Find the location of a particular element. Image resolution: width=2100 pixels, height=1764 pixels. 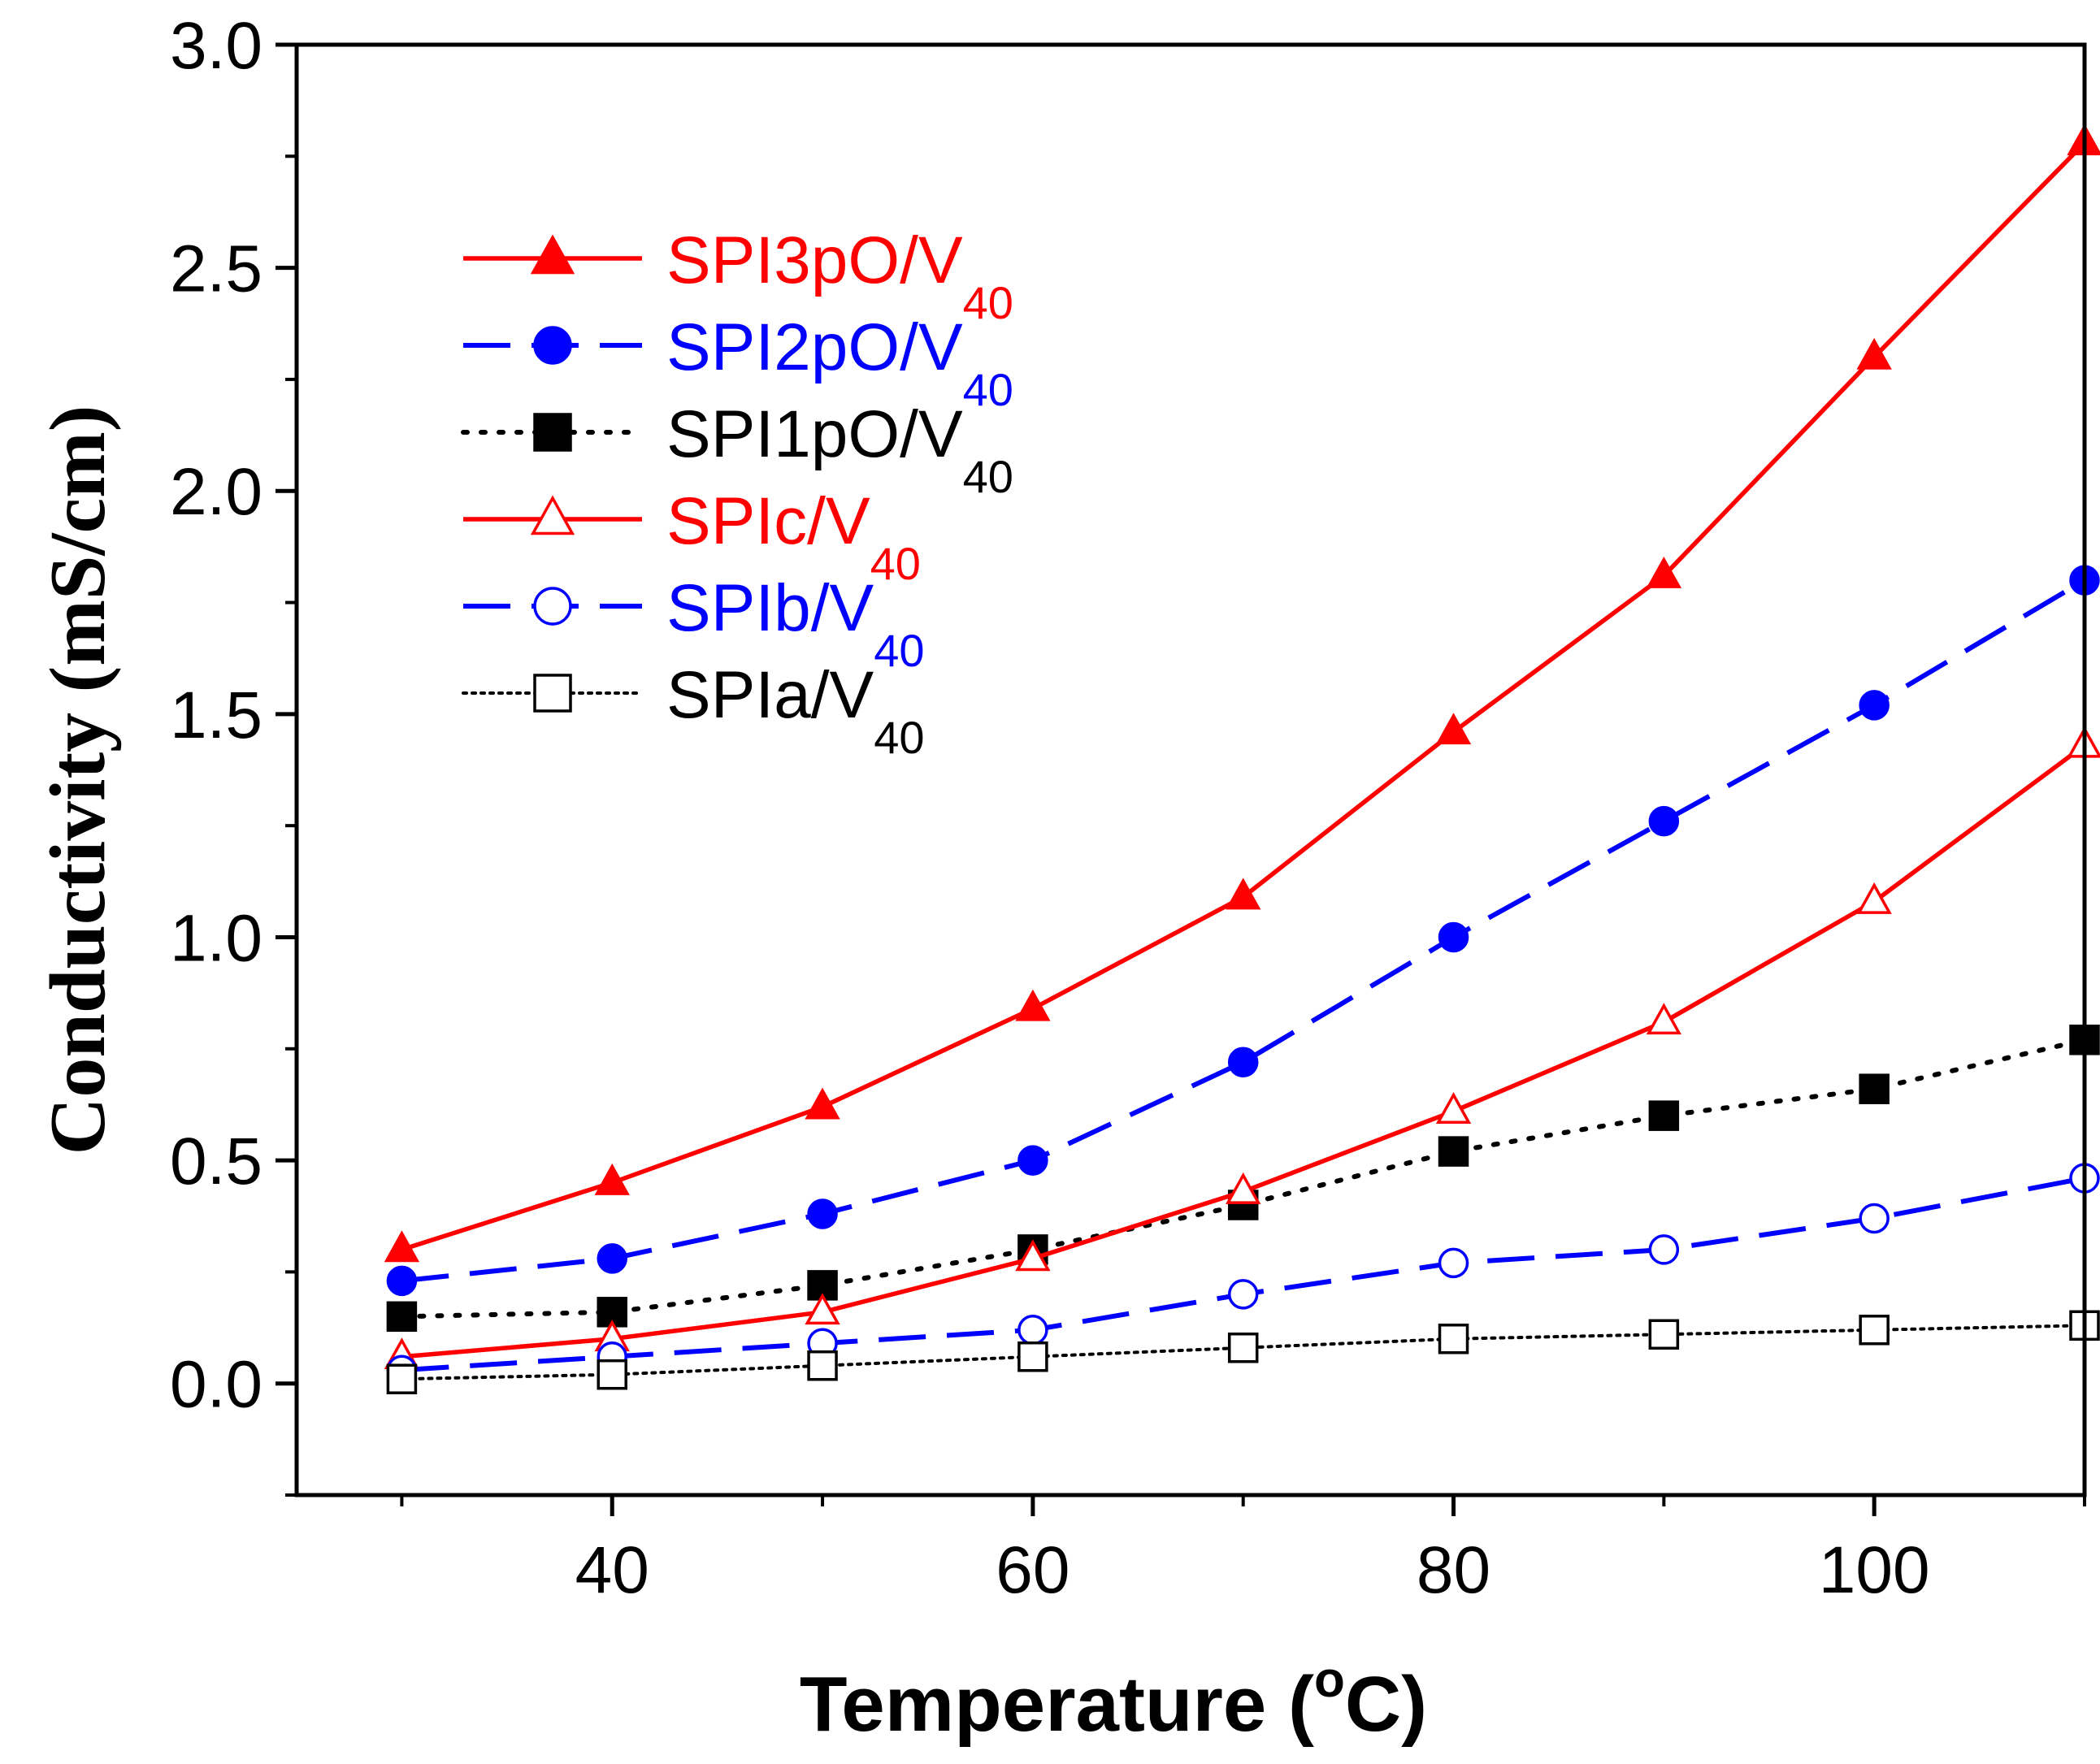

legend-item-2: SPI1pO/V40 is located at coordinates (737, 449).